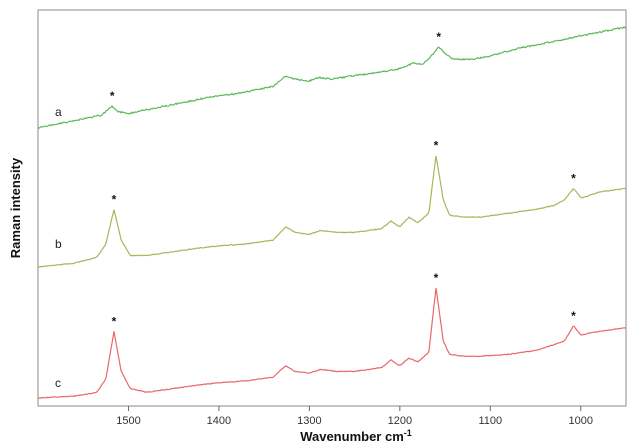  What do you see at coordinates (436, 278) in the screenshot?
I see `peak-marker-c-2: *` at bounding box center [436, 278].